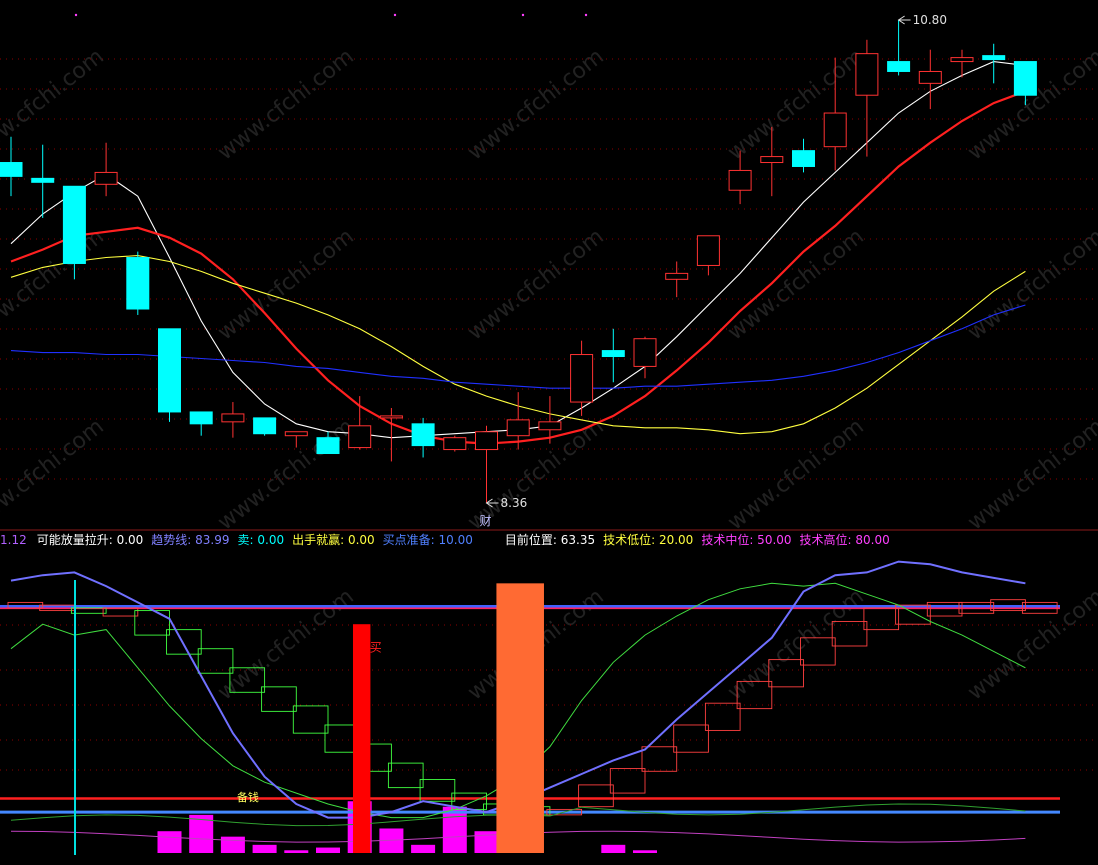 The height and width of the screenshot is (865, 1098). Describe the element at coordinates (190, 540) in the screenshot. I see `legend-item: 趋势线: 83.99` at that location.